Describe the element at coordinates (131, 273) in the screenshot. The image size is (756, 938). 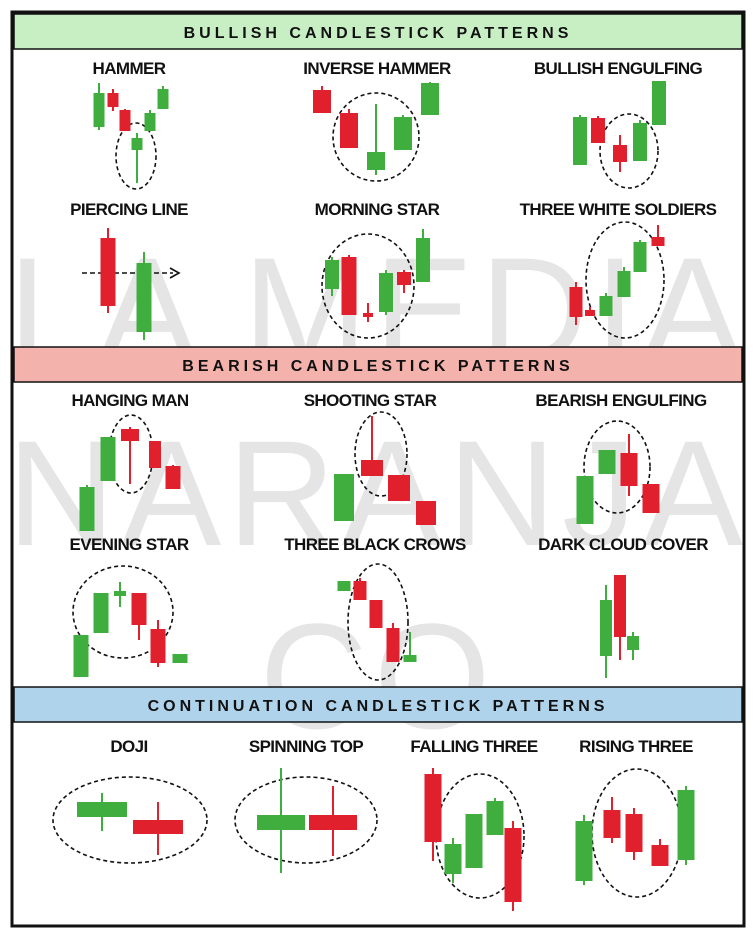
I see `piercing-line-arrow` at that location.